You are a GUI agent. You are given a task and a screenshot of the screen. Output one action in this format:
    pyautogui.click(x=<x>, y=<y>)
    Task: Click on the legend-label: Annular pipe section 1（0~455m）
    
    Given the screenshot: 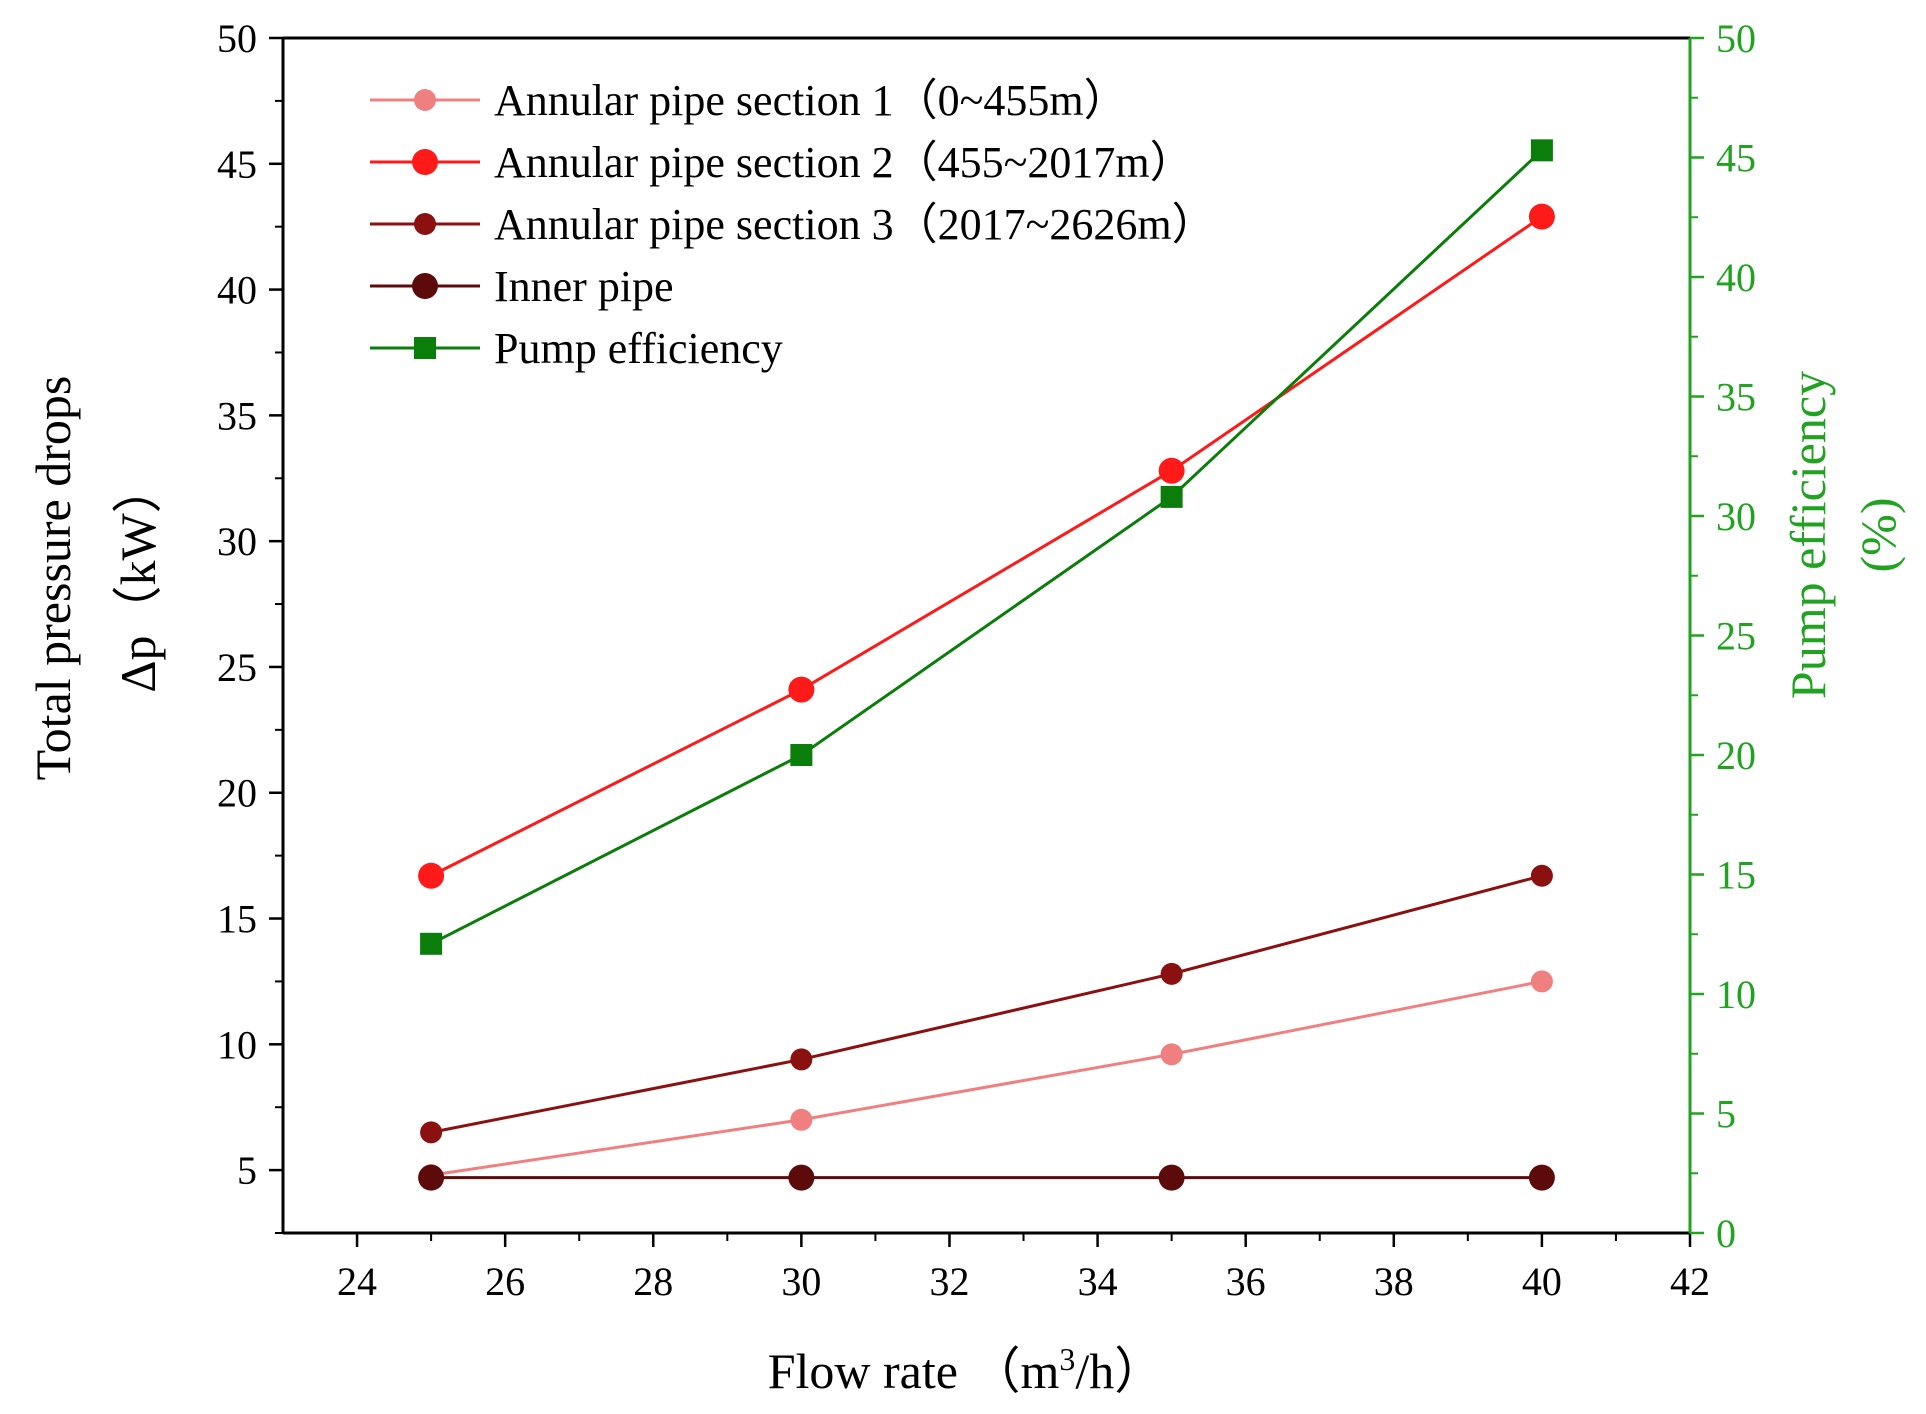 What is the action you would take?
    pyautogui.click(x=811, y=100)
    